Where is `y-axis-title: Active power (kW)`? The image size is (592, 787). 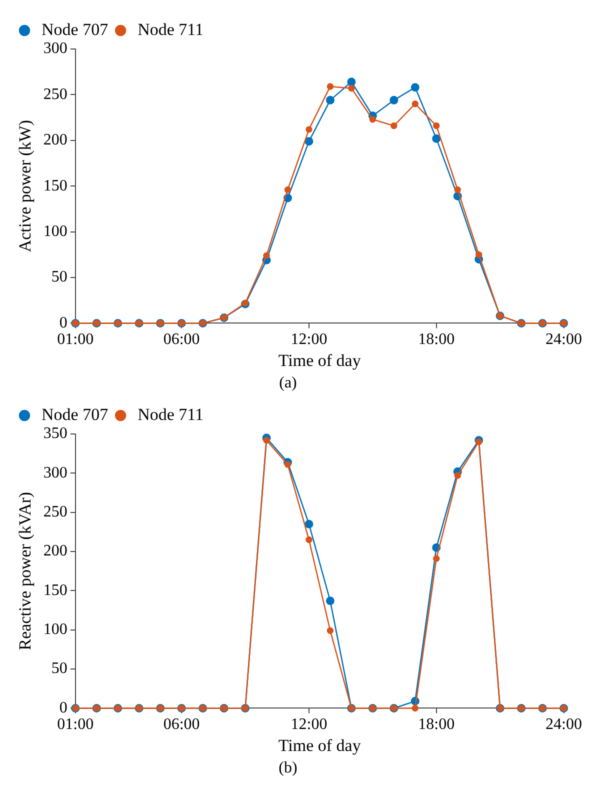
y-axis-title: Active power (kW) is located at coordinates (25, 186).